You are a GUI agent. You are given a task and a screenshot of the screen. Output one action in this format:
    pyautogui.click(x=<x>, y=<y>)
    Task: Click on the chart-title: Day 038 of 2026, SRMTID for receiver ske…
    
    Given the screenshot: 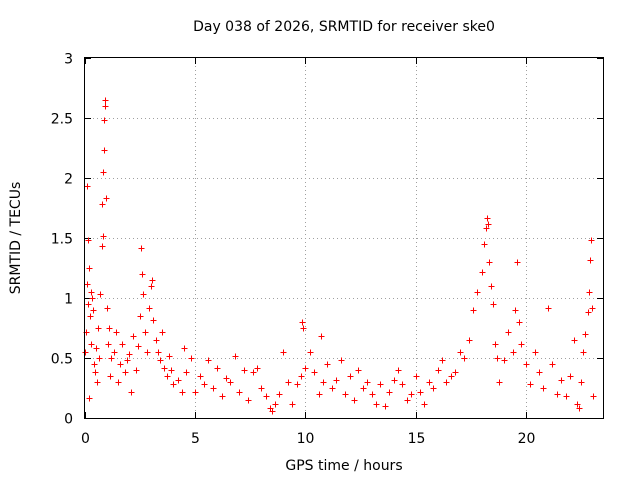 What is the action you would take?
    pyautogui.click(x=344, y=27)
    